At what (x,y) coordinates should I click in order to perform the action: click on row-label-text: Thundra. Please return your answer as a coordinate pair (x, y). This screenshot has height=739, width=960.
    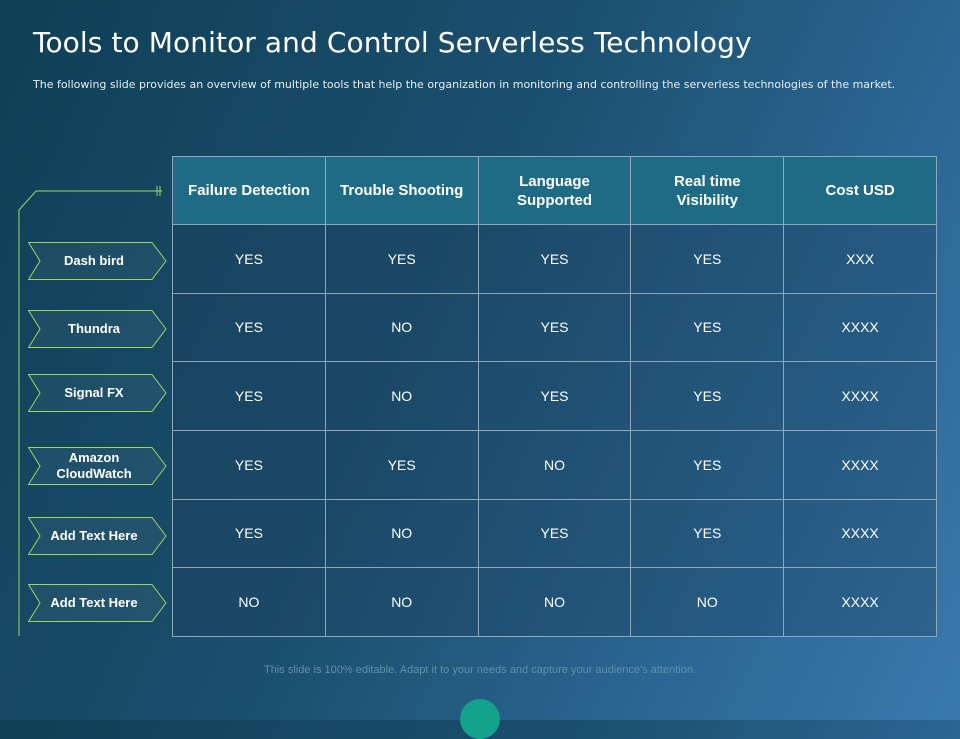
    Looking at the image, I should click on (94, 328).